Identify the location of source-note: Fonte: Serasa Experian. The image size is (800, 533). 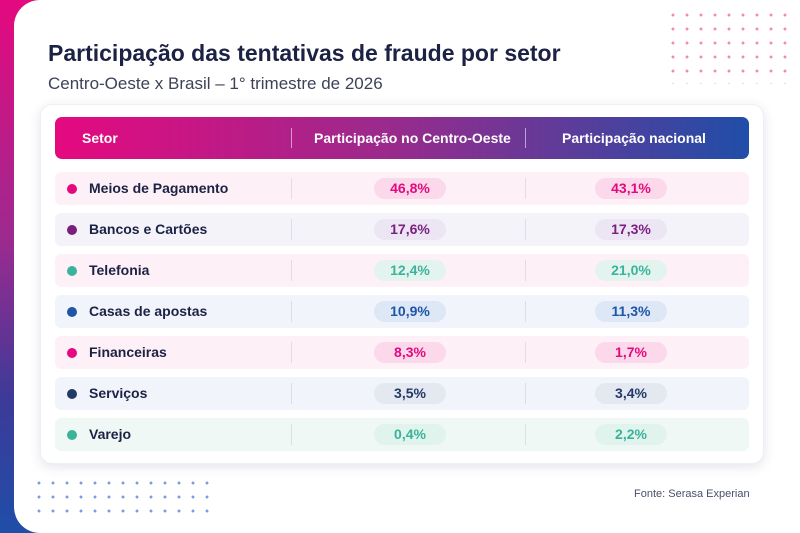
(692, 494).